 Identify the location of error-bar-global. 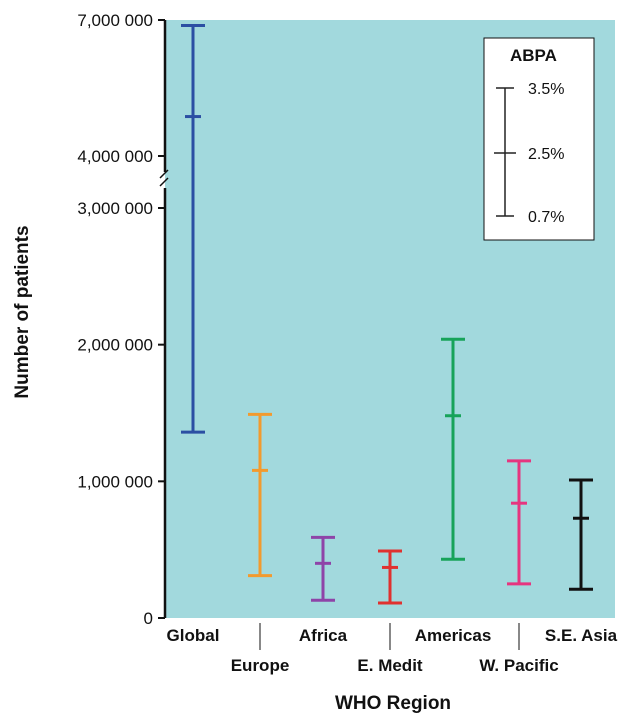
(193, 228).